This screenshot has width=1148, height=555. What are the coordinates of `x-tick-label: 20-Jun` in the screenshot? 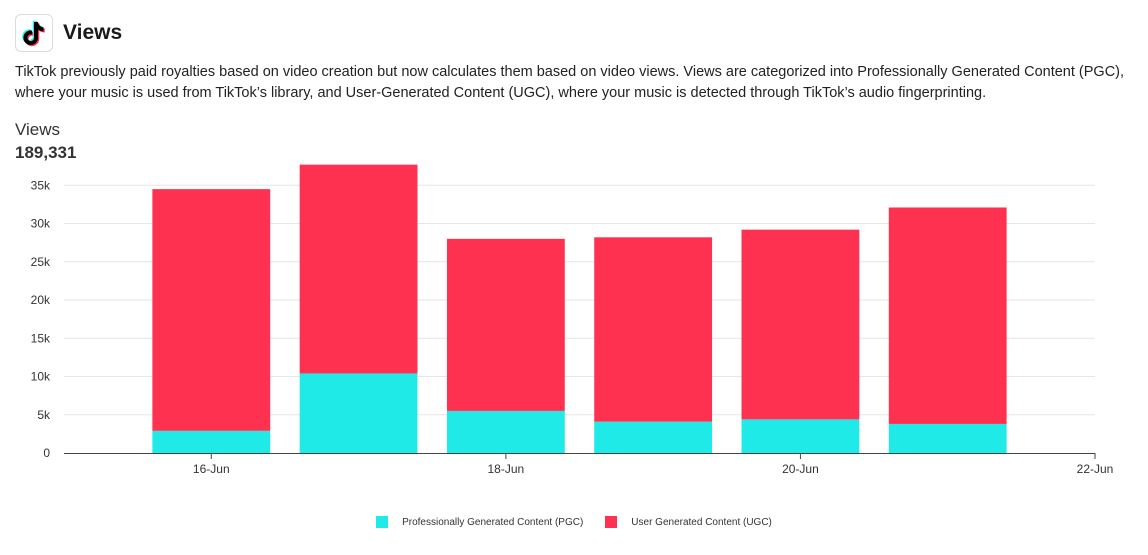 It's located at (800, 469).